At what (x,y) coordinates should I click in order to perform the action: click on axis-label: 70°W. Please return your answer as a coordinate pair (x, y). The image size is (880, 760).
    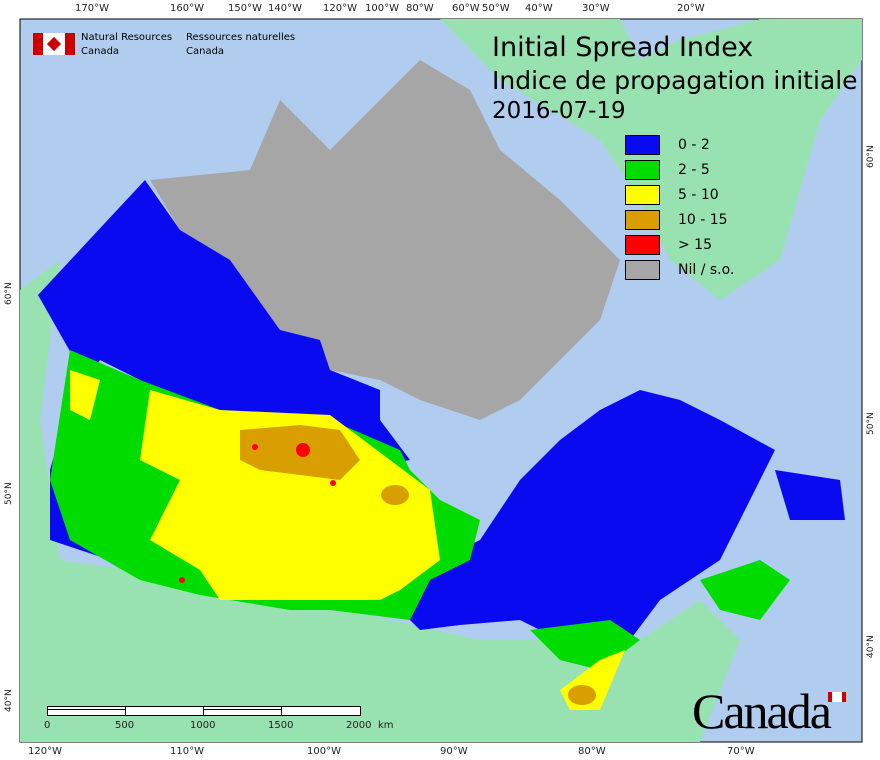
    Looking at the image, I should click on (741, 751).